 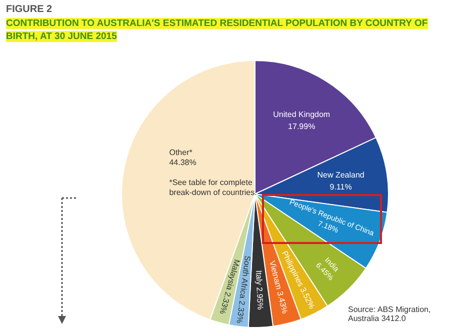 What do you see at coordinates (217, 30) in the screenshot?
I see `chart-subtitle: CONTRIBUTION TO AUSTRALIA'S ESTIMATED RESIDENTIAL POPULATION BY COUNTRY OF BIRTH, AT 30 JUNE 2015` at bounding box center [217, 30].